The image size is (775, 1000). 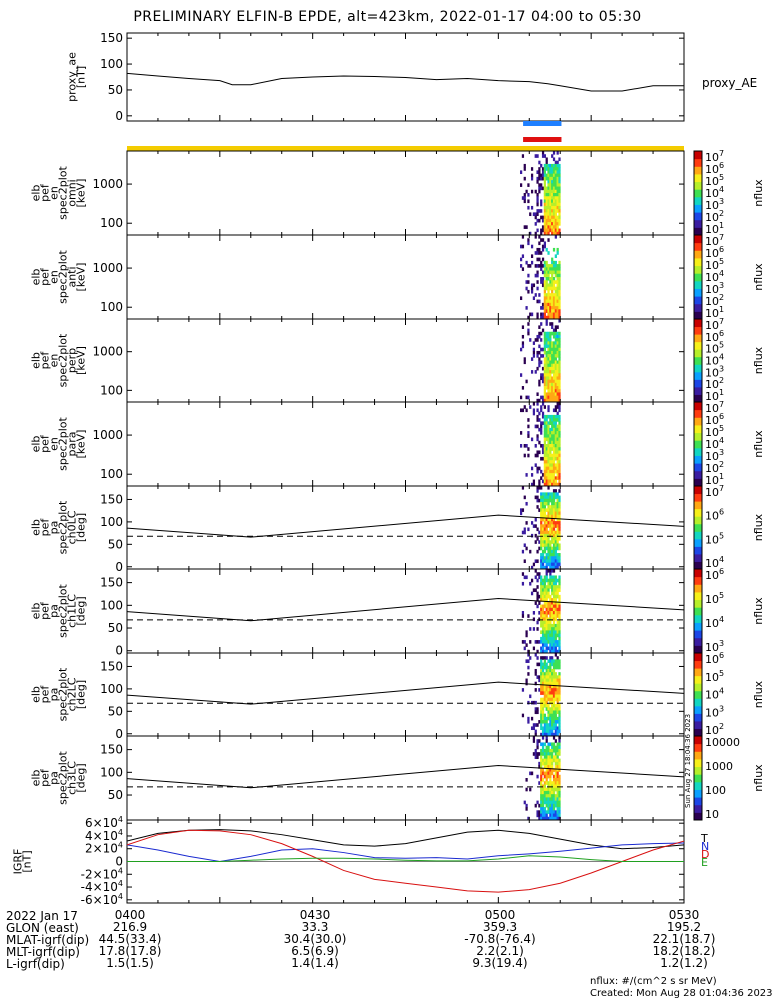 I want to click on igrf-legend-T: T, so click(x=704, y=838).